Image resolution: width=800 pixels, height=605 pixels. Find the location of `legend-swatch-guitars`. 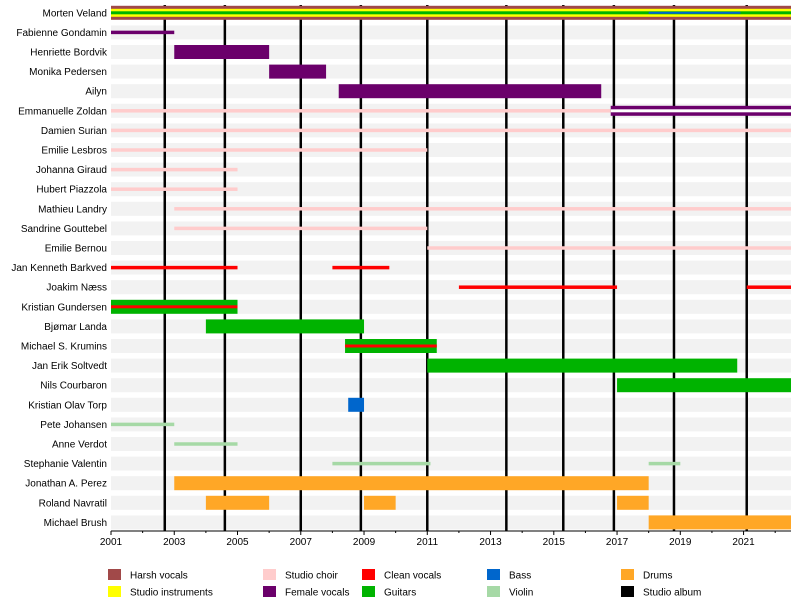

legend-swatch-guitars is located at coordinates (368, 591).